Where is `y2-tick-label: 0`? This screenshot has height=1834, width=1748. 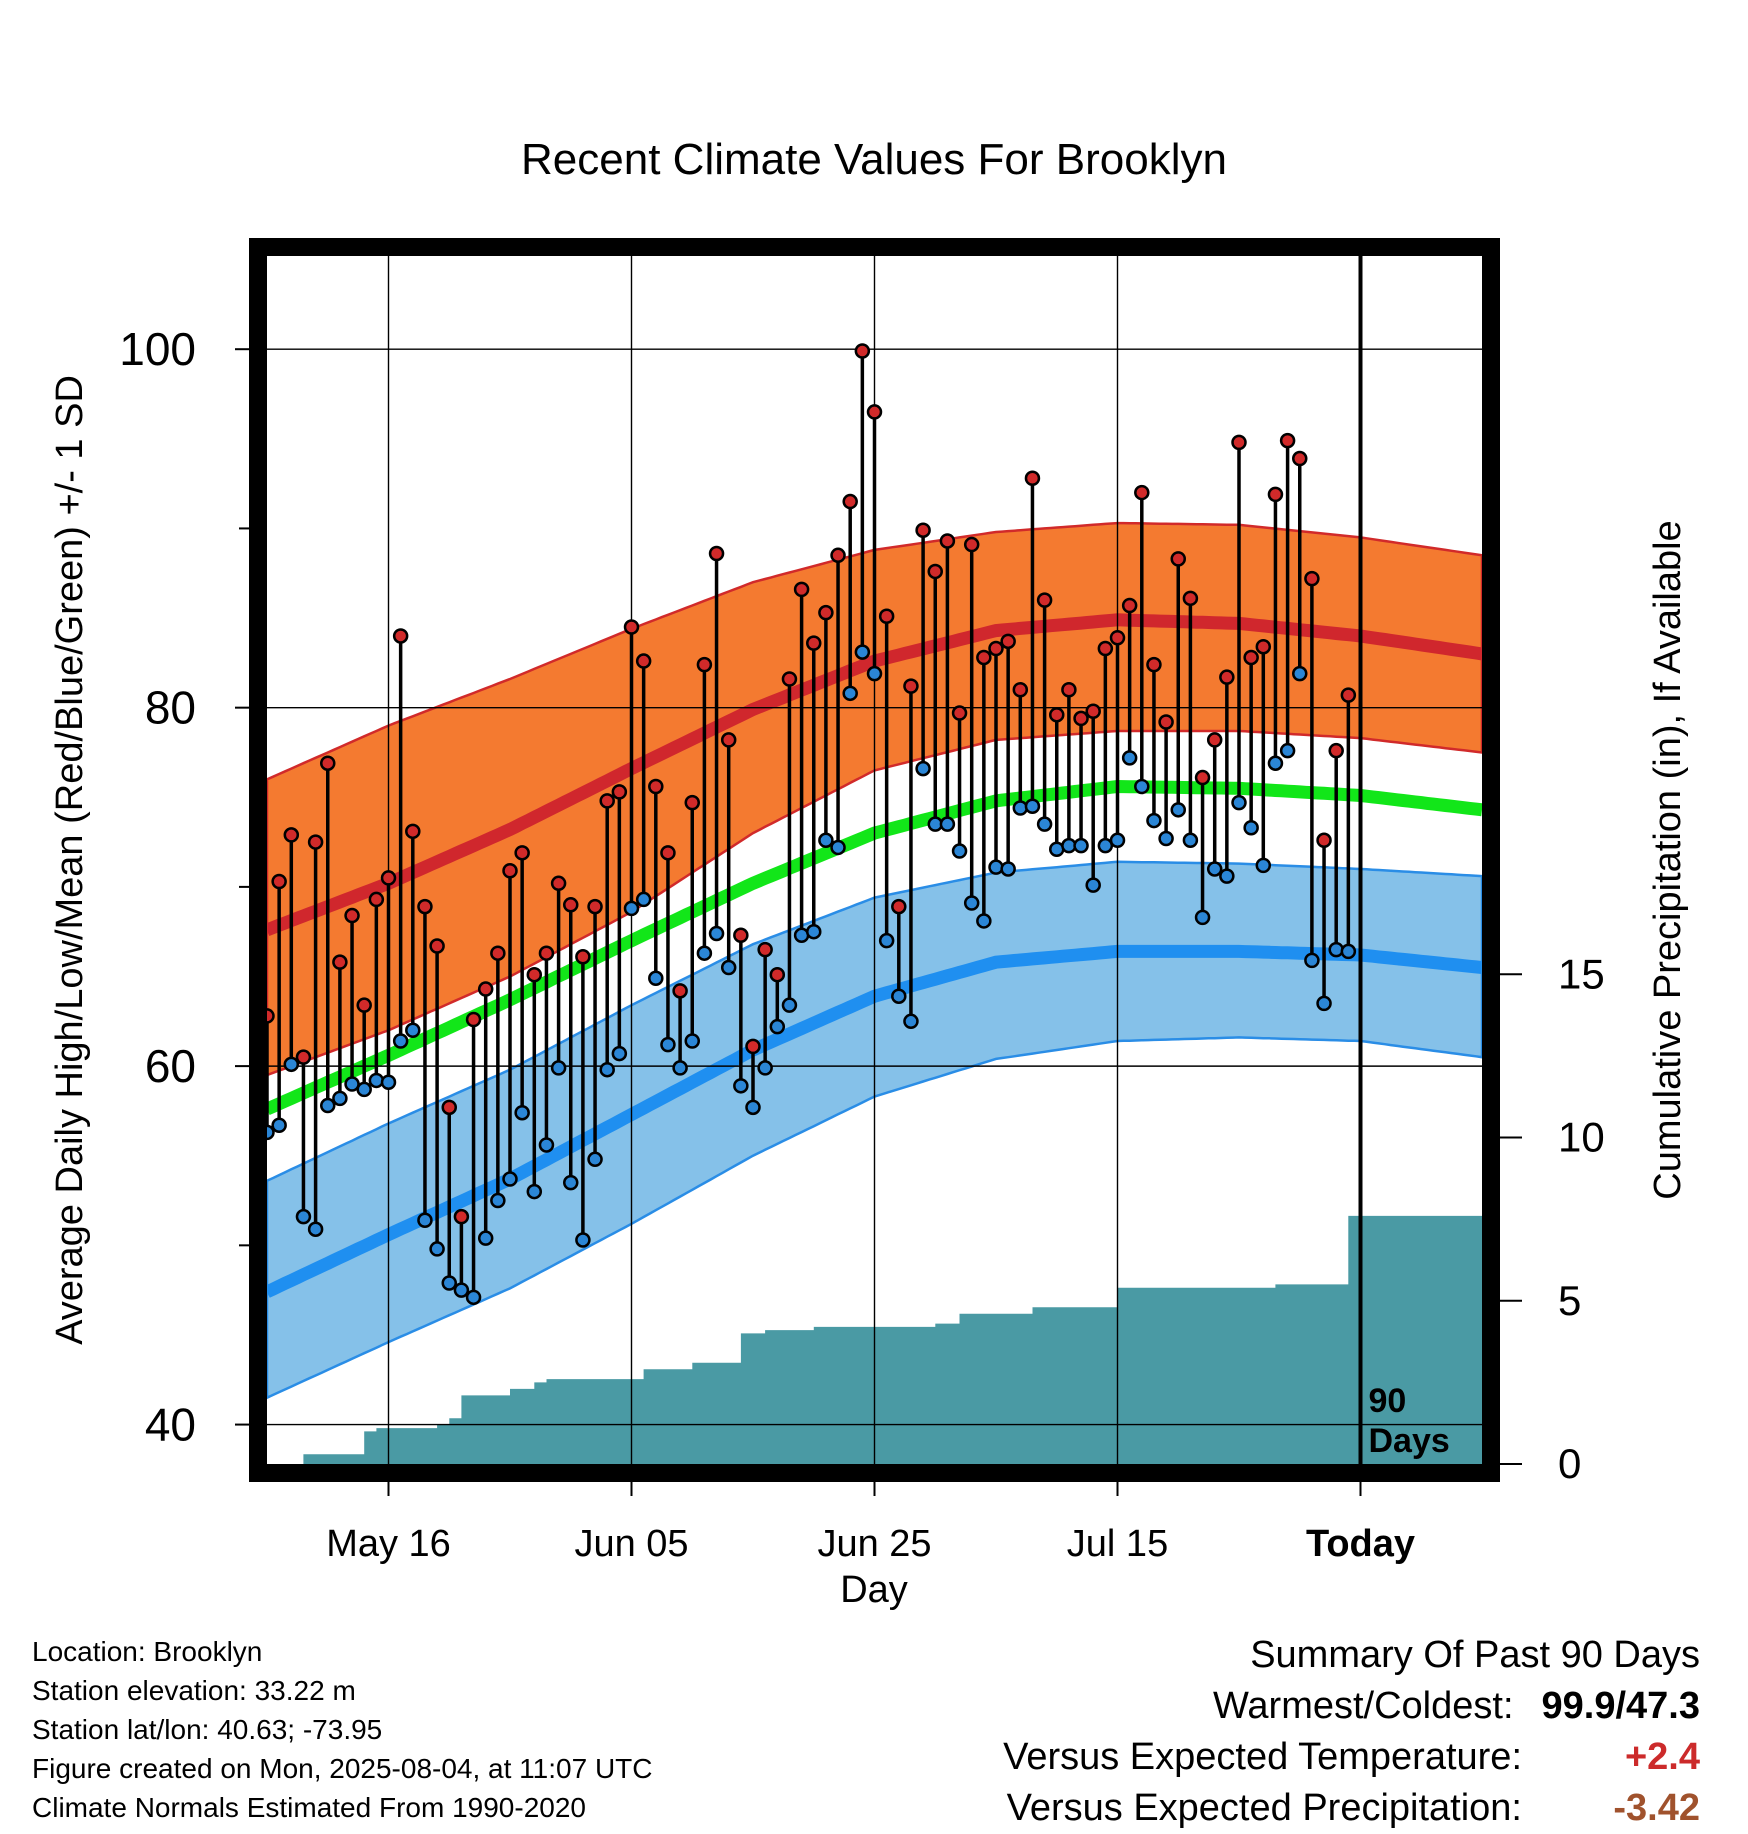
y2-tick-label: 0 is located at coordinates (1569, 1463).